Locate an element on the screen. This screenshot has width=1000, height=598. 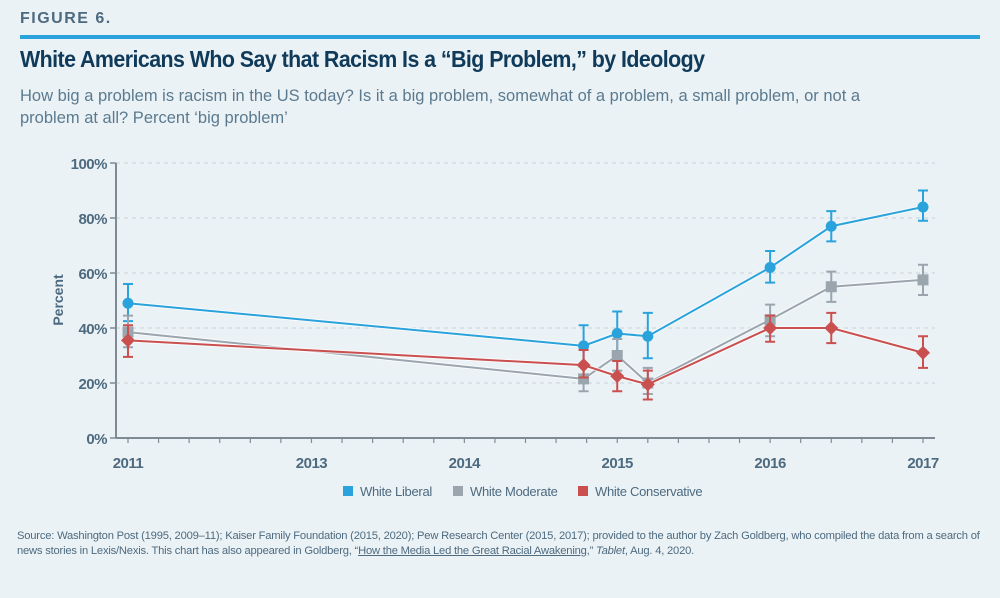
x-tick-label: 2014 is located at coordinates (465, 463).